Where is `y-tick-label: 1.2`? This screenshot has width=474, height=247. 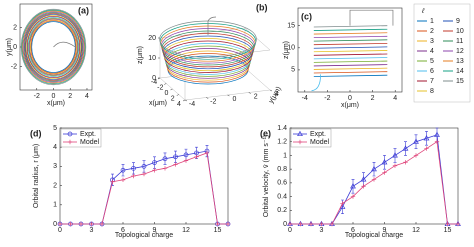
y-tick-label: 1.2 is located at coordinates (282, 142).